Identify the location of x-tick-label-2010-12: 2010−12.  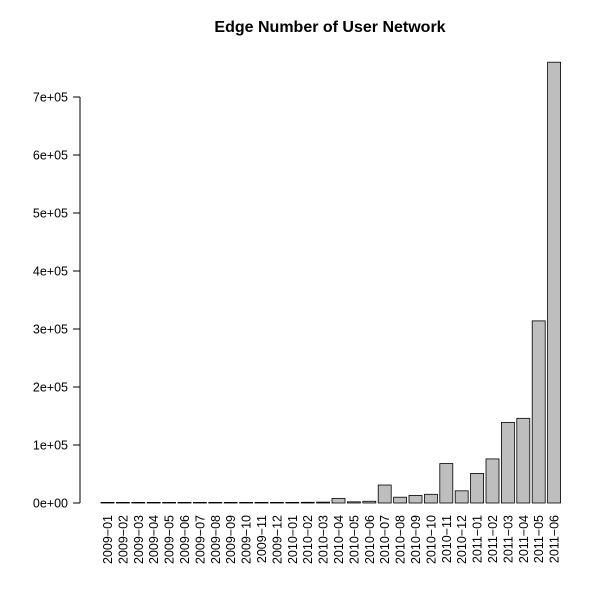
(462, 539).